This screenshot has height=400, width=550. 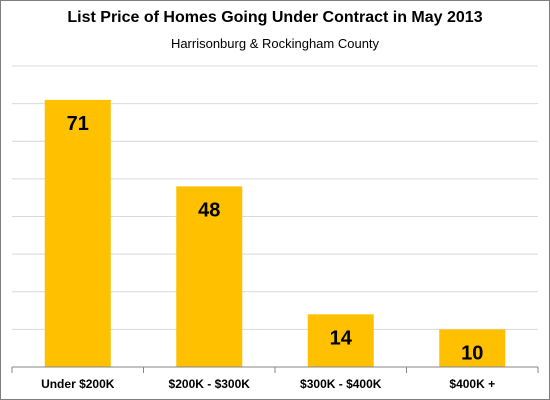 I want to click on data-label: 48, so click(x=209, y=210).